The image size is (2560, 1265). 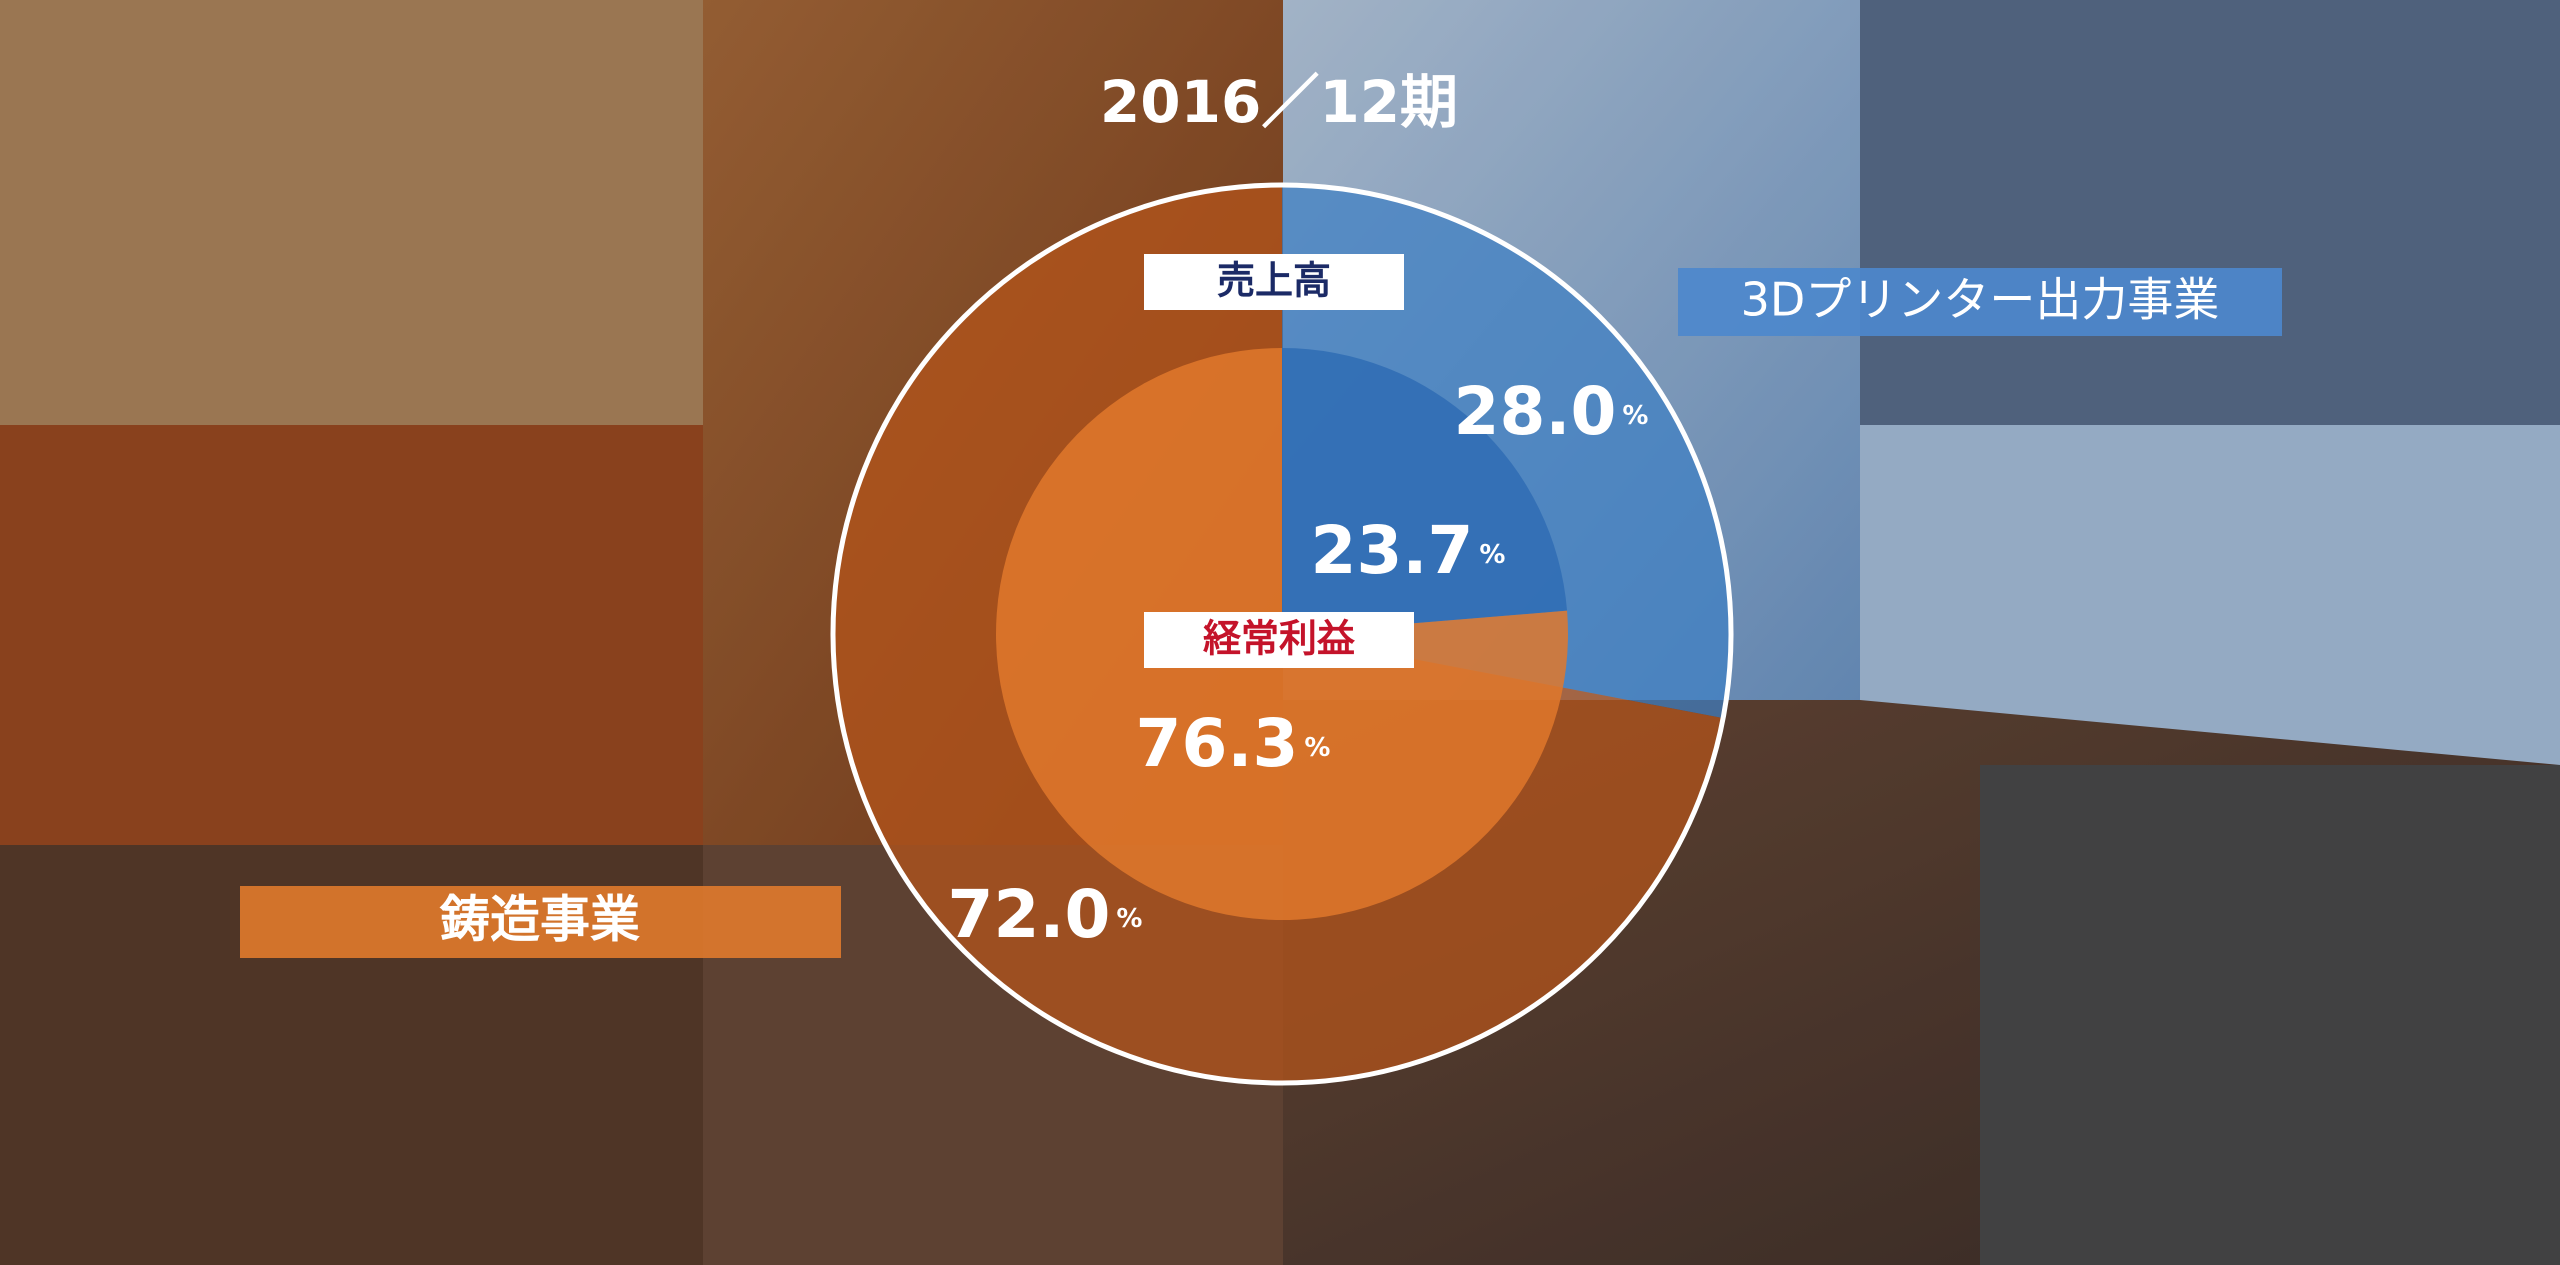 I want to click on series-label: 経常利益, so click(x=1279, y=639).